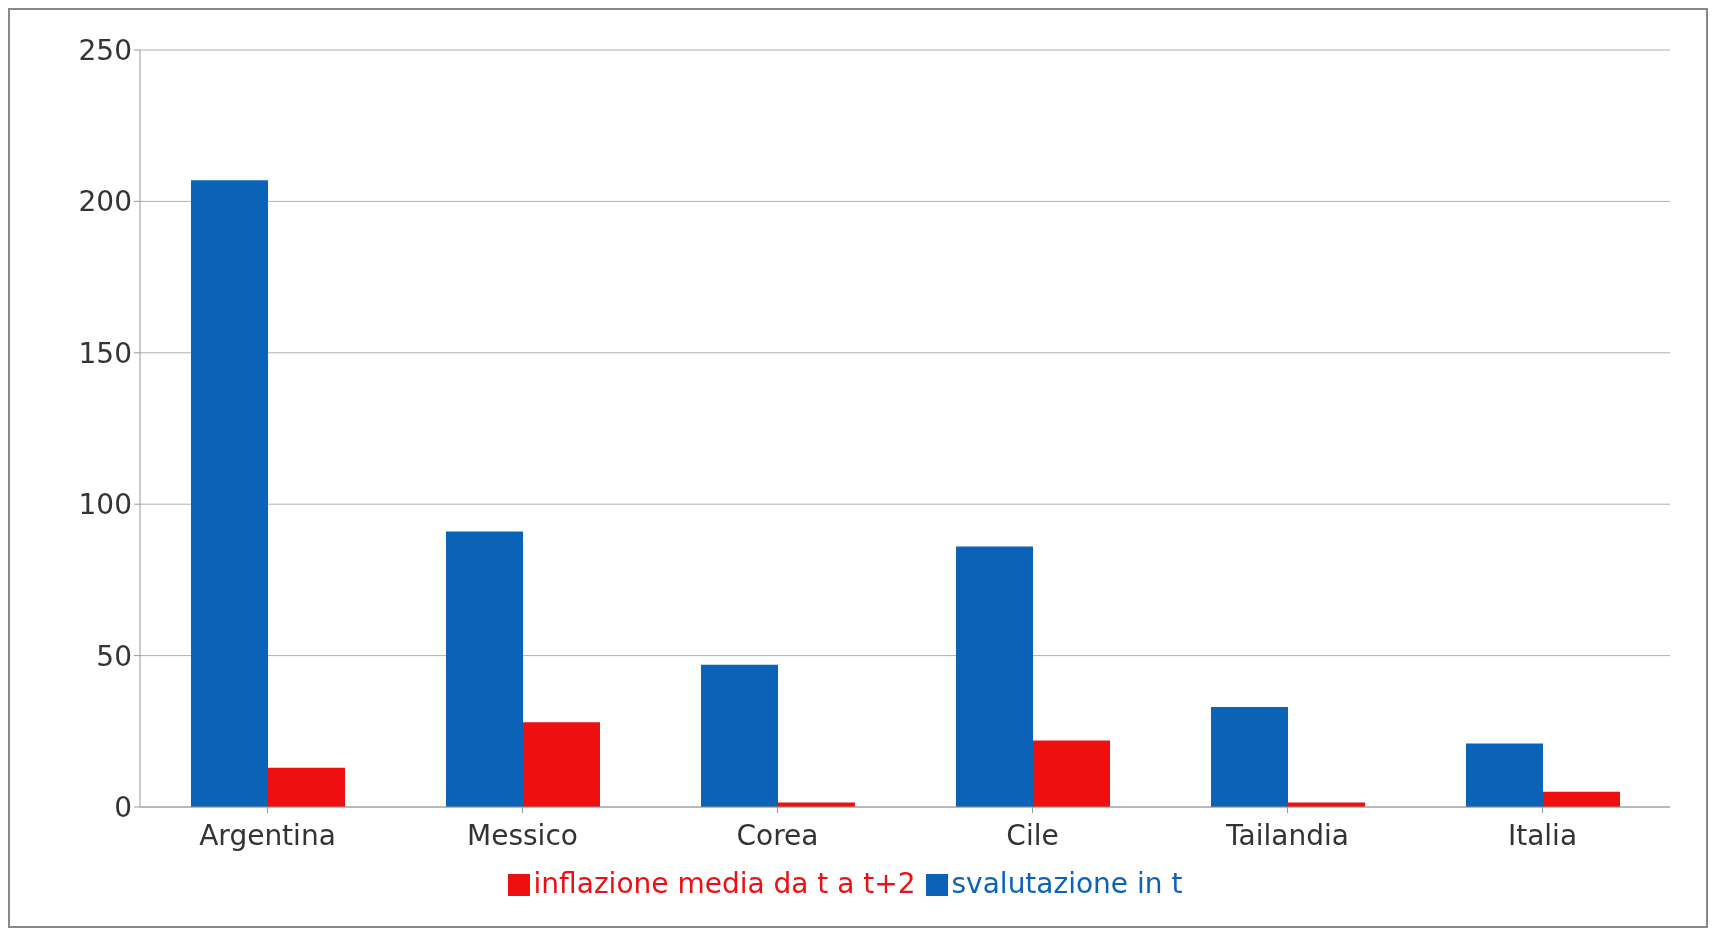 The height and width of the screenshot is (943, 1723). What do you see at coordinates (777, 835) in the screenshot?
I see `x-tick-label: Corea` at bounding box center [777, 835].